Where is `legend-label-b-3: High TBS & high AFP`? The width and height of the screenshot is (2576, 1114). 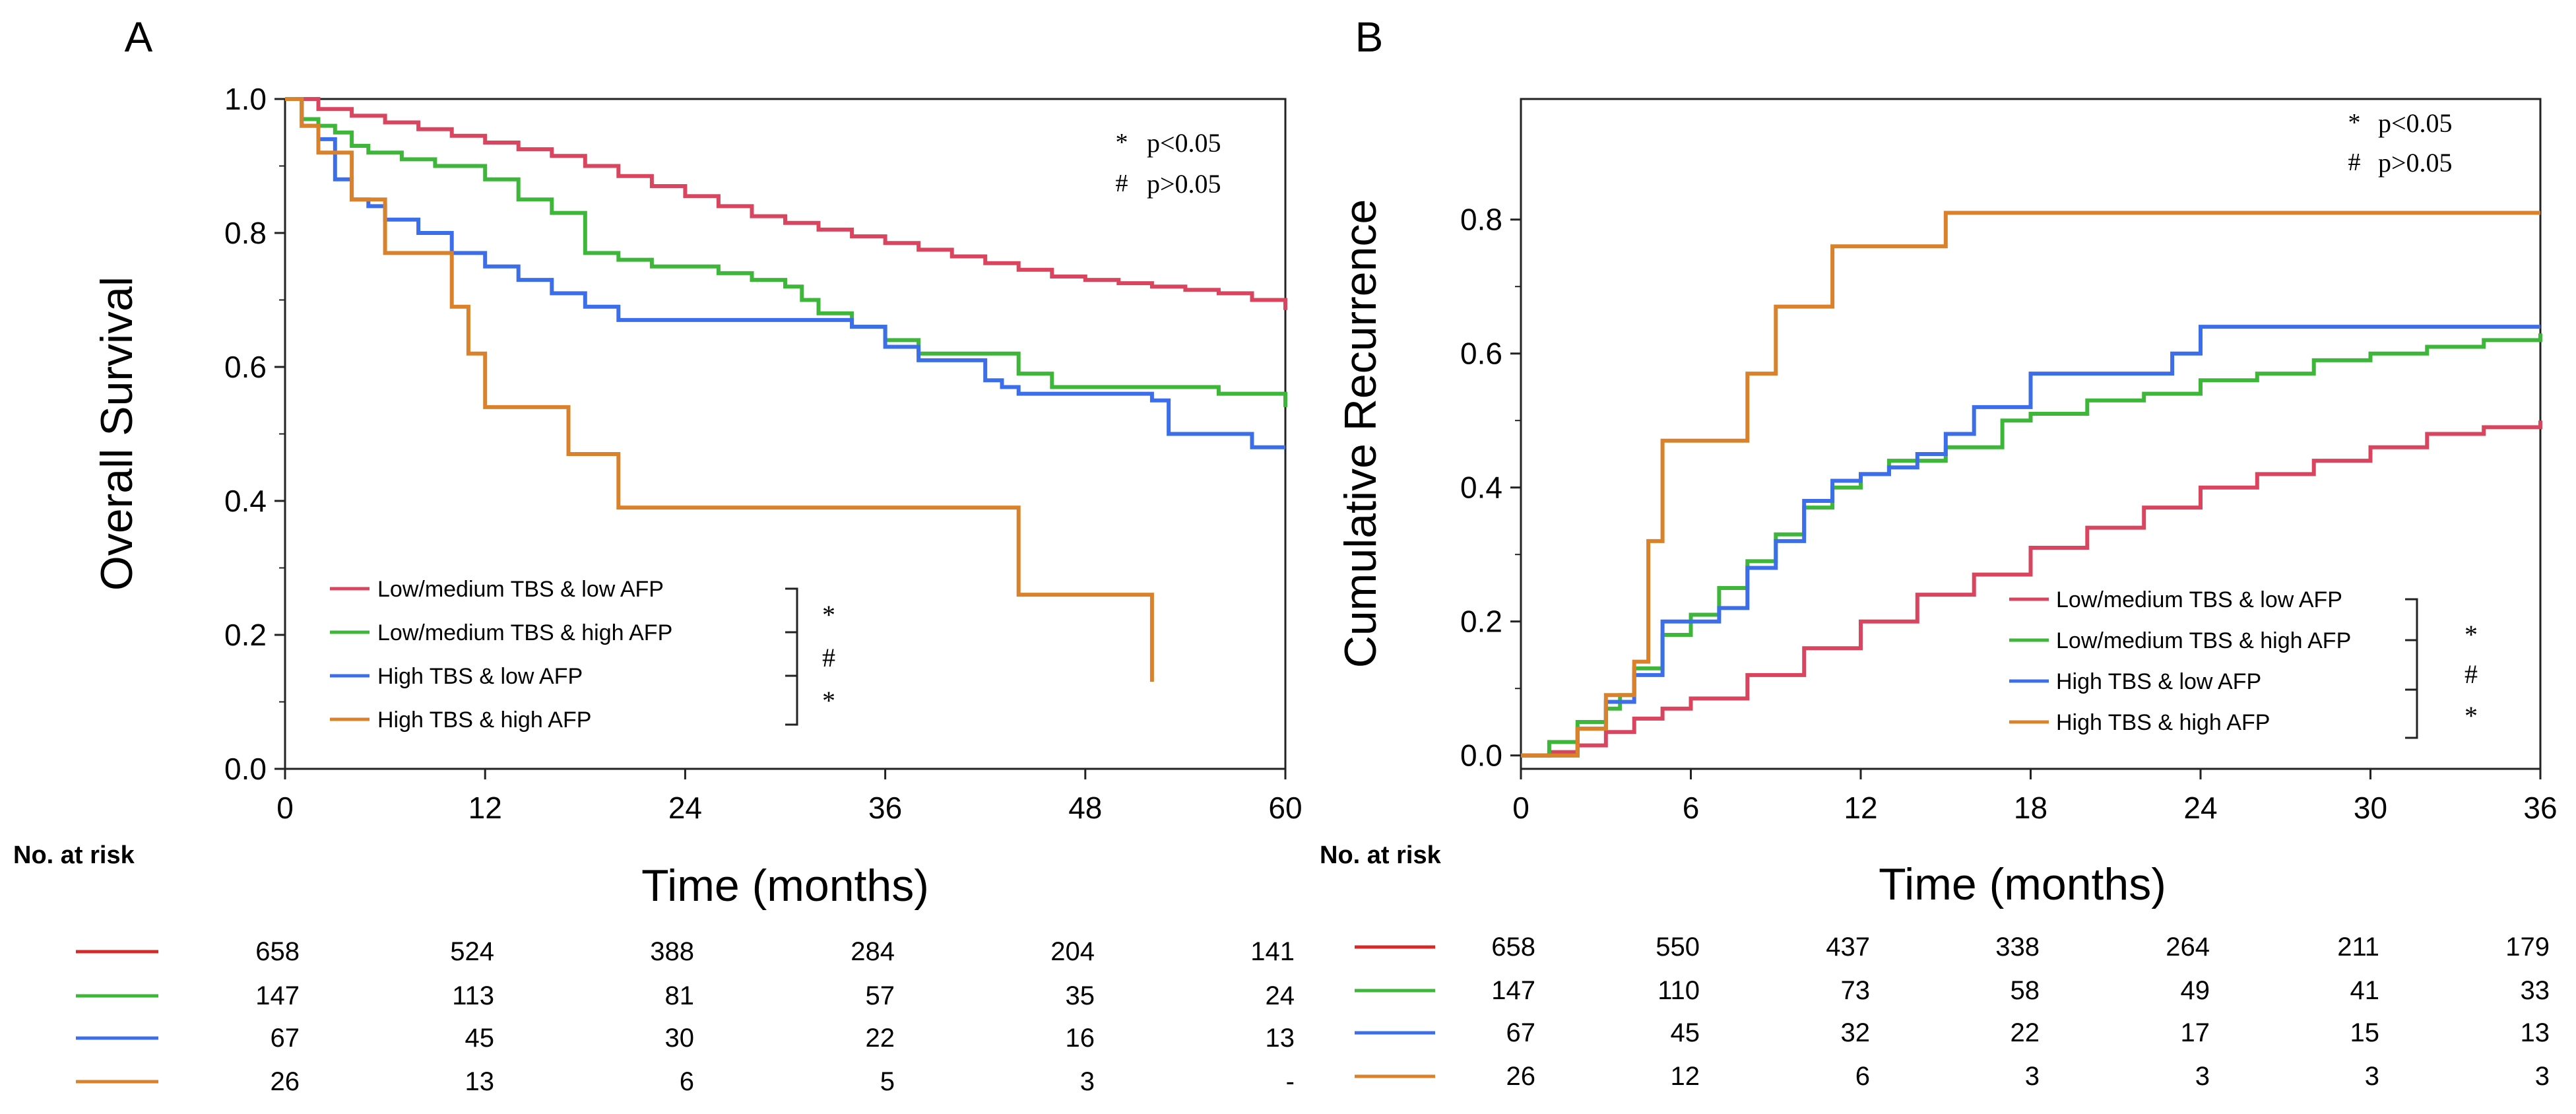
legend-label-b-3: High TBS & high AFP is located at coordinates (2163, 722).